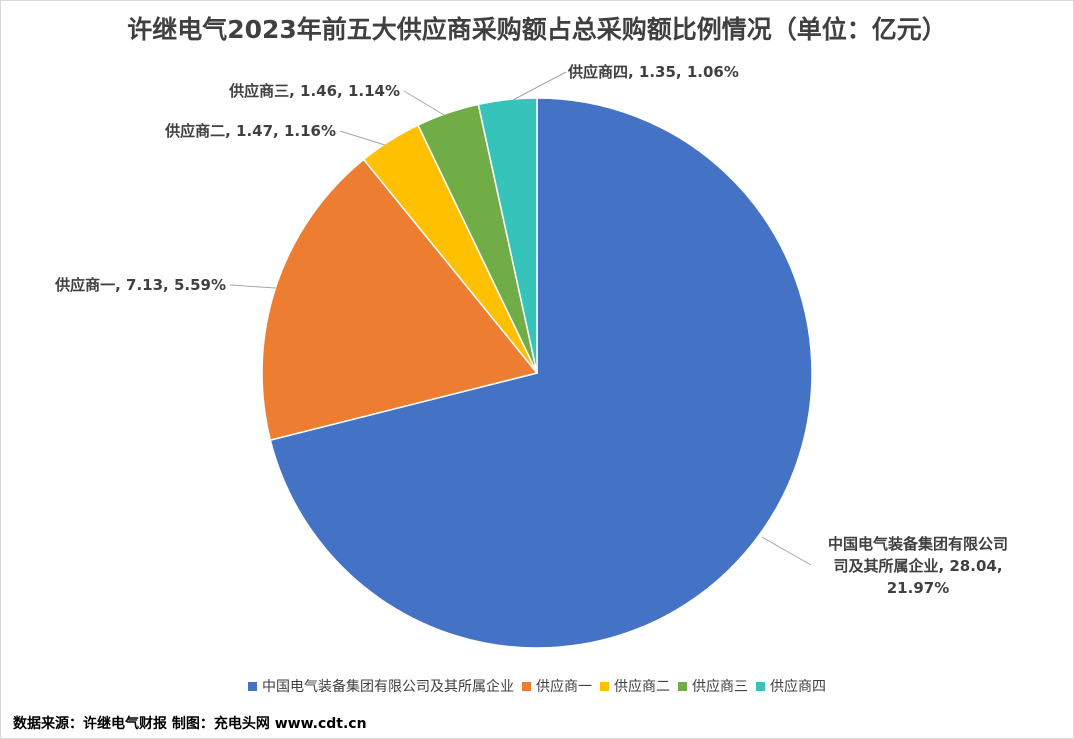  Describe the element at coordinates (537, 29) in the screenshot. I see `chart-title: 许继电气2023年前五大供应商采购额占总采购额比例情况（单位：亿元）` at that location.